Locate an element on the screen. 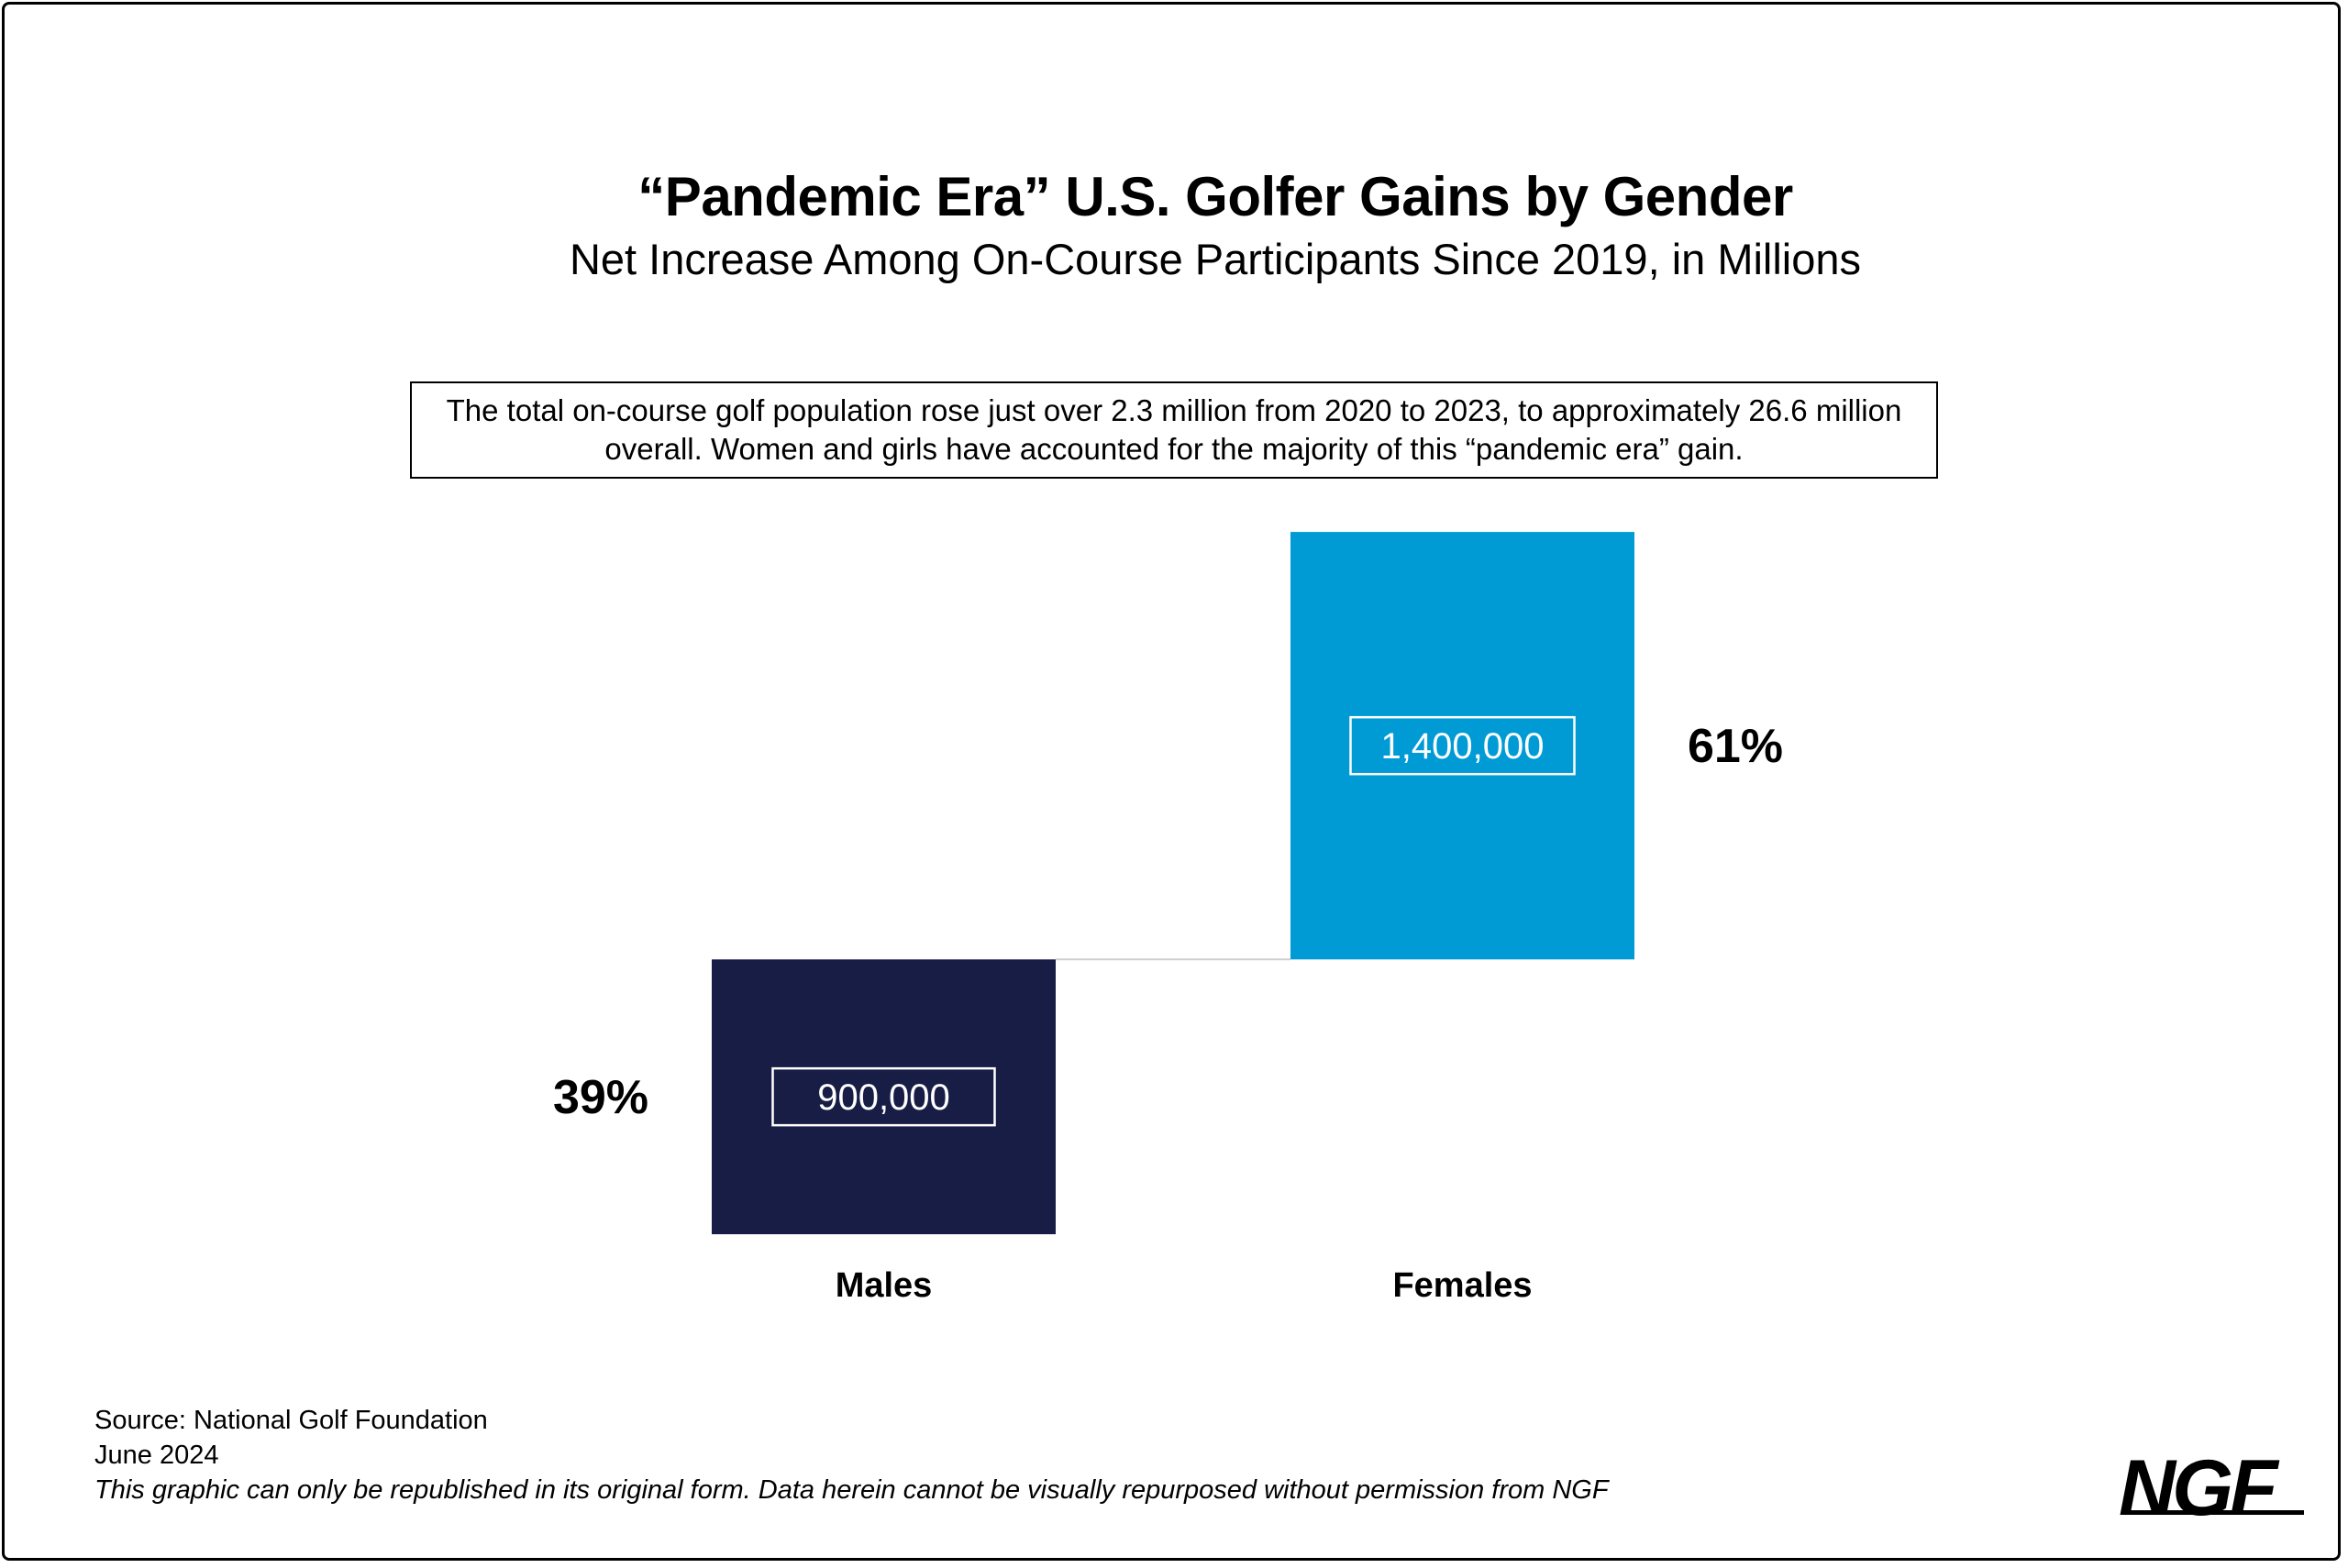 The image size is (2348, 1568). category-label-males: Males is located at coordinates (884, 1286).